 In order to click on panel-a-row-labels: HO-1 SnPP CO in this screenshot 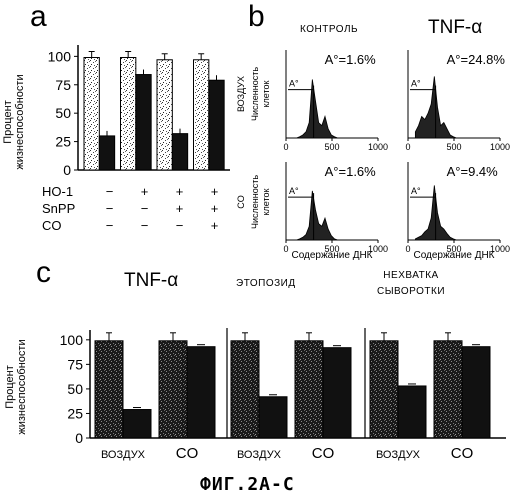, I will do `click(58, 208)`.